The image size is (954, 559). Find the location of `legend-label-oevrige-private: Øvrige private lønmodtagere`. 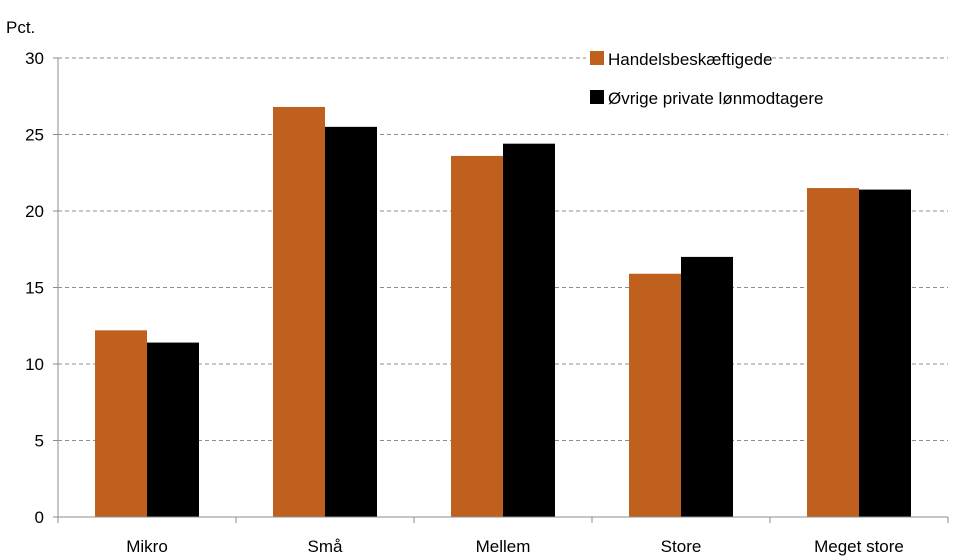

legend-label-oevrige-private: Øvrige private lønmodtagere is located at coordinates (715, 98).